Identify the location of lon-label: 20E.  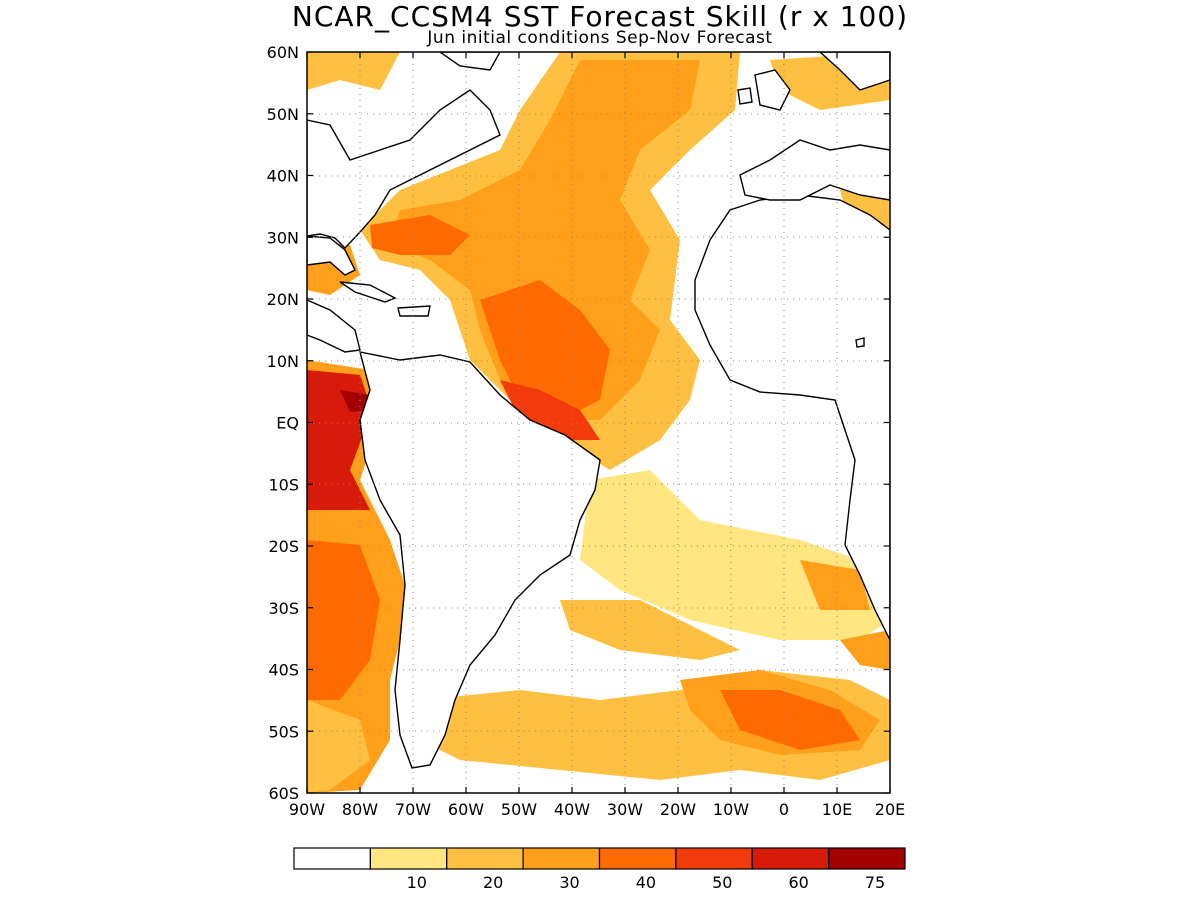
(890, 809).